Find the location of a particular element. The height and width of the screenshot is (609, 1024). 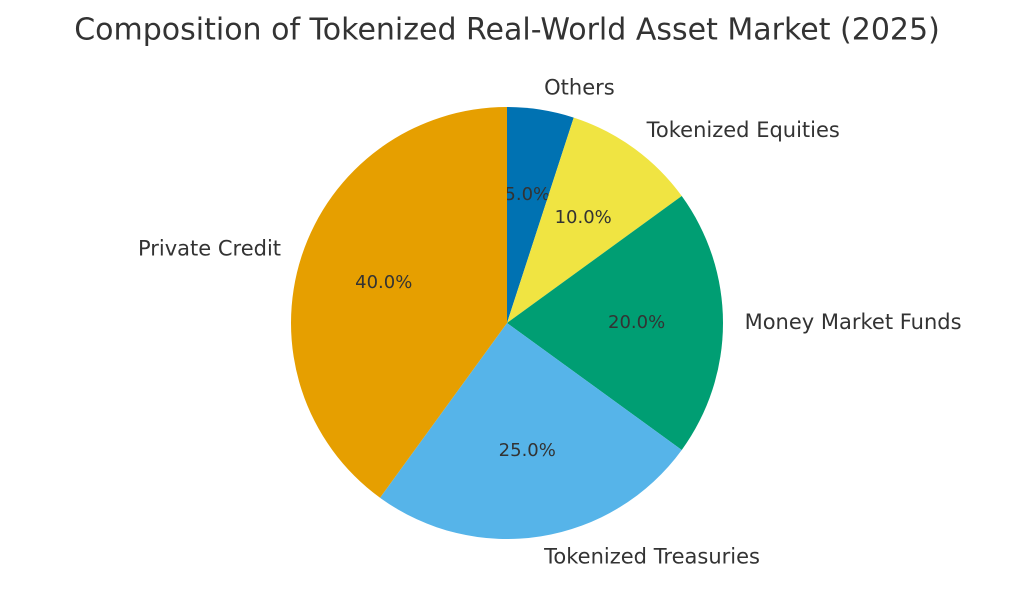

slice-label: Others is located at coordinates (579, 87).